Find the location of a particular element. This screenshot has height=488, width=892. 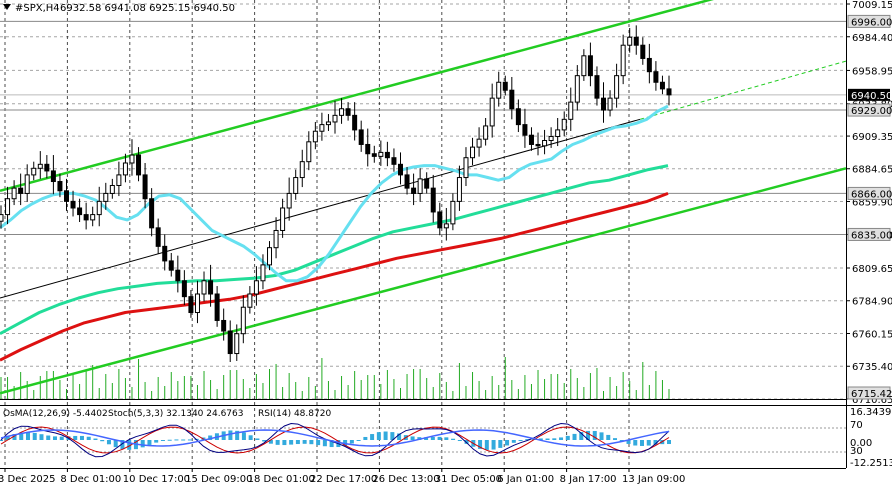

stoch-signal-line is located at coordinates (335, 440).